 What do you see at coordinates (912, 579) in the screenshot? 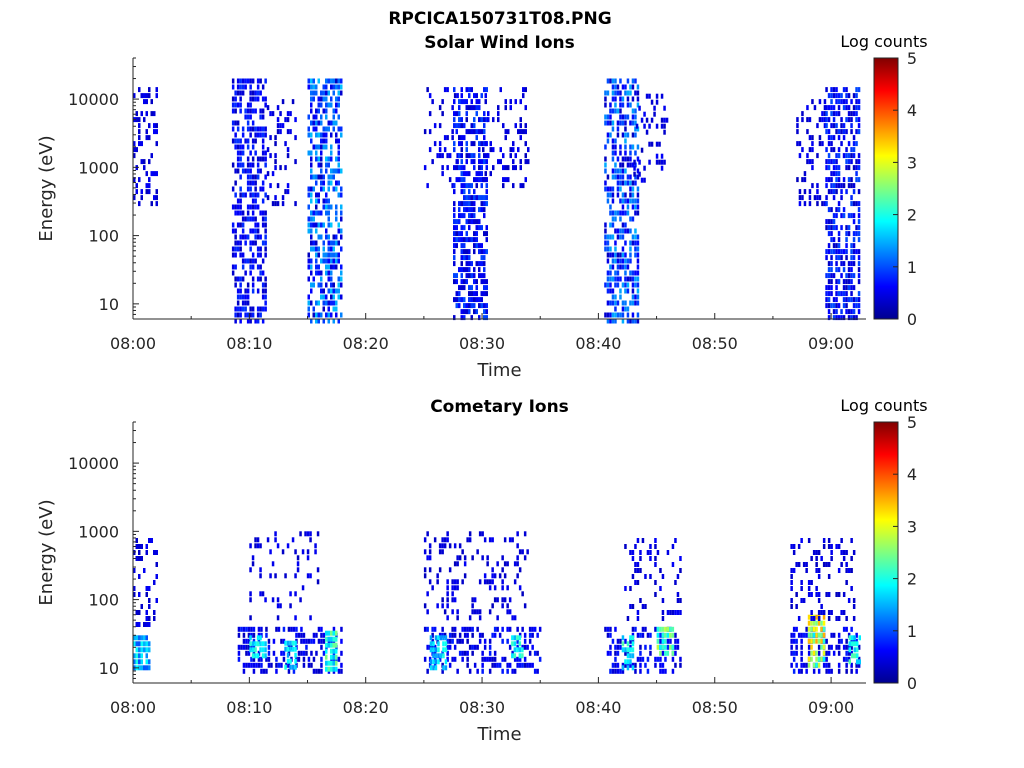
I see `colorbar-tick-label: 2` at bounding box center [912, 579].